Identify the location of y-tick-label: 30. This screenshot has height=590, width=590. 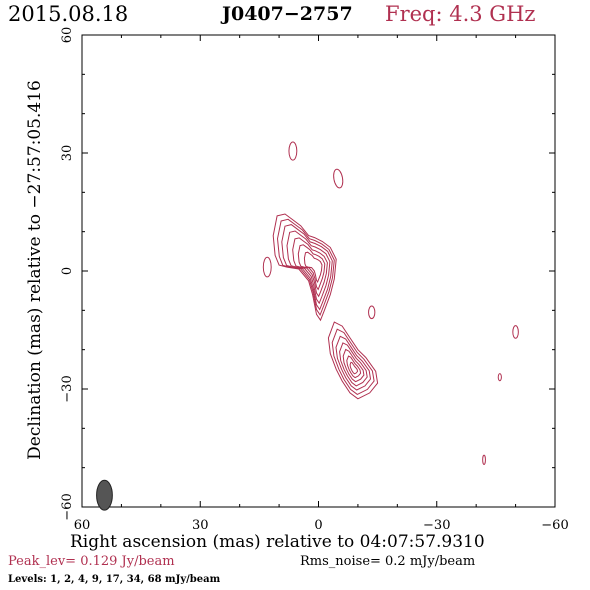
(67, 153).